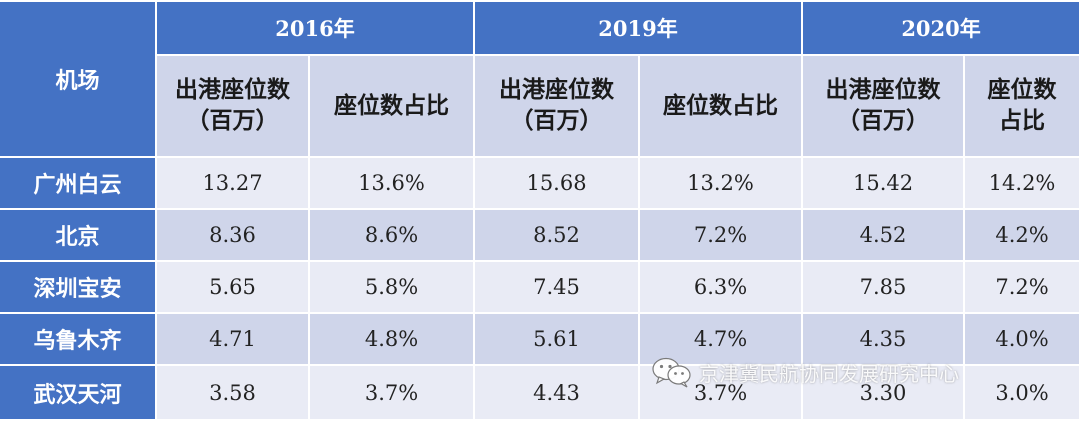 The width and height of the screenshot is (1080, 421). Describe the element at coordinates (940, 28) in the screenshot. I see `year-header-2020: 2020年` at that location.